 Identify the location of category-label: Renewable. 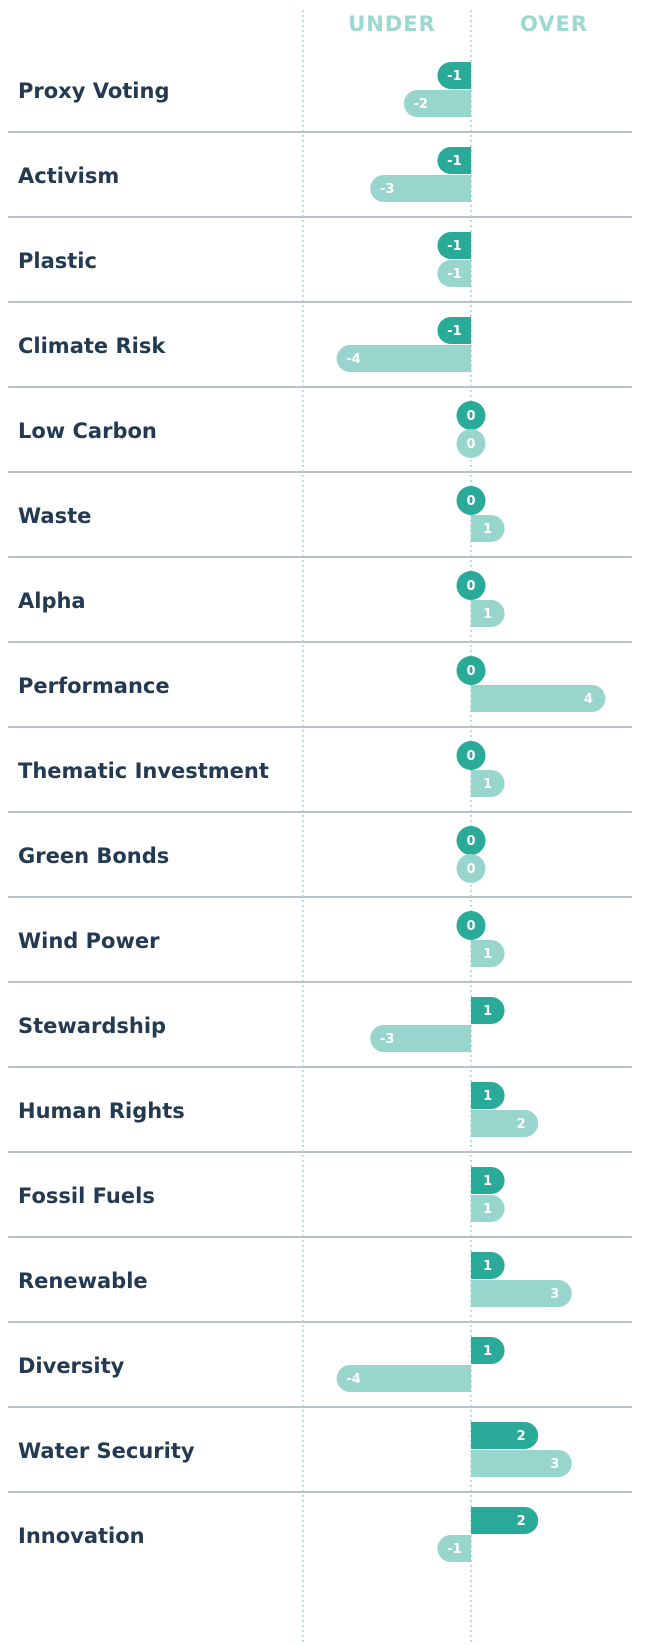
(83, 1281).